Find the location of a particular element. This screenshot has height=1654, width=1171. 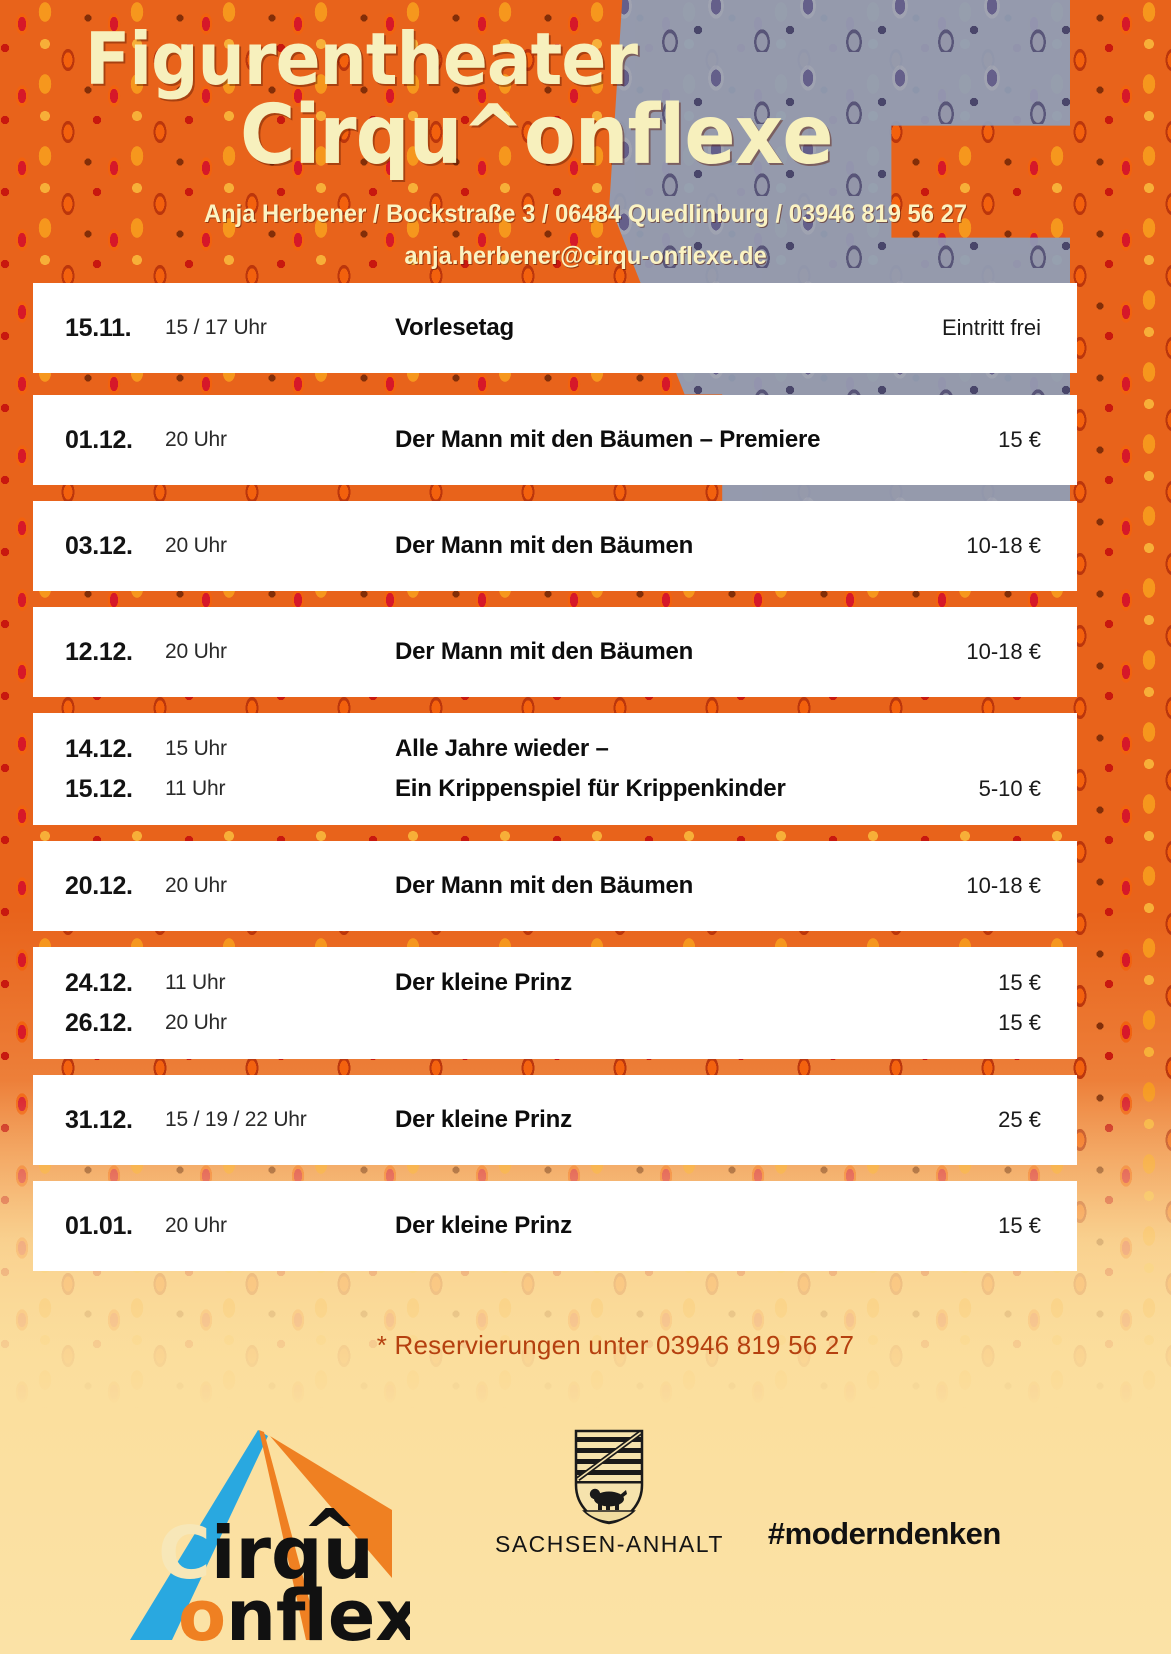

event-date: 20.12. is located at coordinates (99, 885).